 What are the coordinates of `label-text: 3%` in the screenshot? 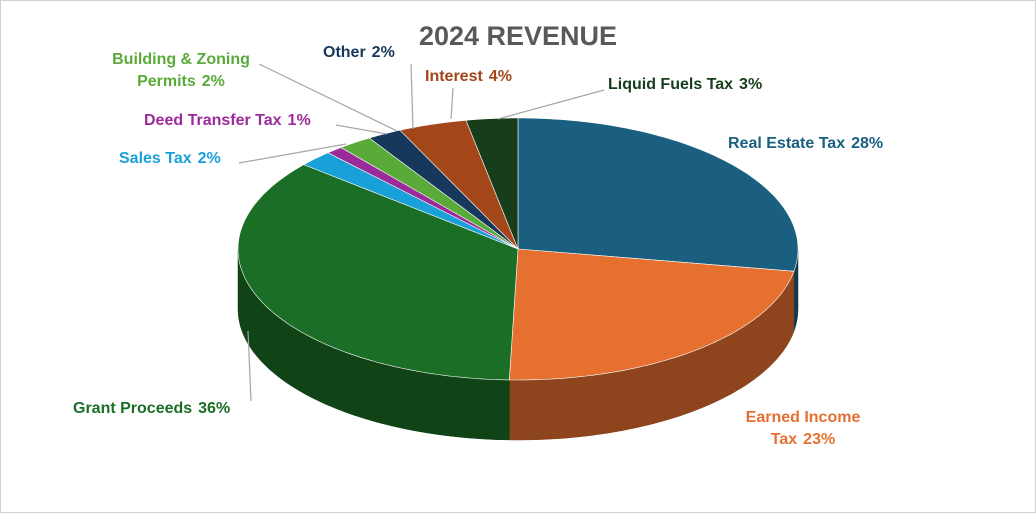 It's located at (751, 84).